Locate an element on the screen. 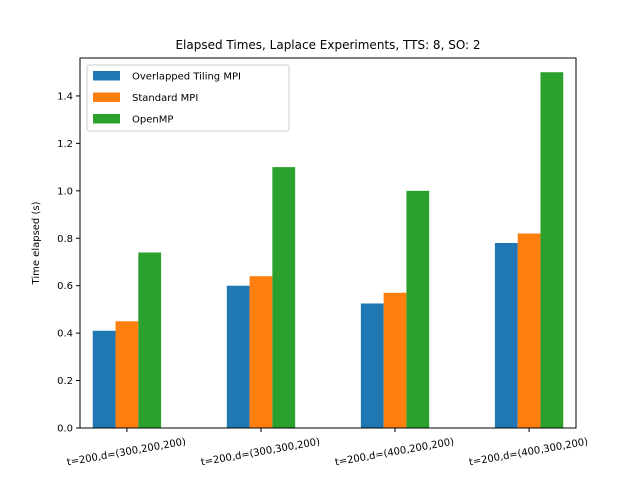  legend: Overlapped Tiling MPI Standard MPI OpenMP is located at coordinates (188, 98).